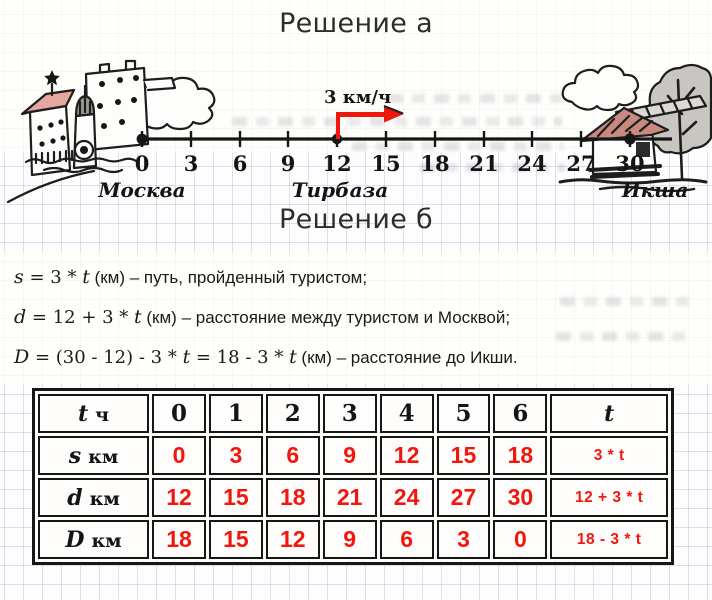 Image resolution: width=712 pixels, height=600 pixels. I want to click on table-cell: 30, so click(520, 497).